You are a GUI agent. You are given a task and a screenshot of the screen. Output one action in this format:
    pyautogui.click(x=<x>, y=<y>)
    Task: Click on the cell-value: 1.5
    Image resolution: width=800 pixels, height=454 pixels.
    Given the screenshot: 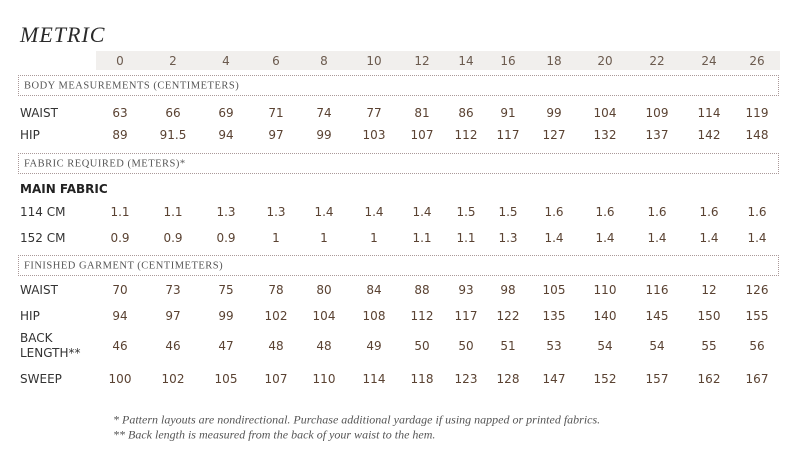 What is the action you would take?
    pyautogui.click(x=466, y=212)
    